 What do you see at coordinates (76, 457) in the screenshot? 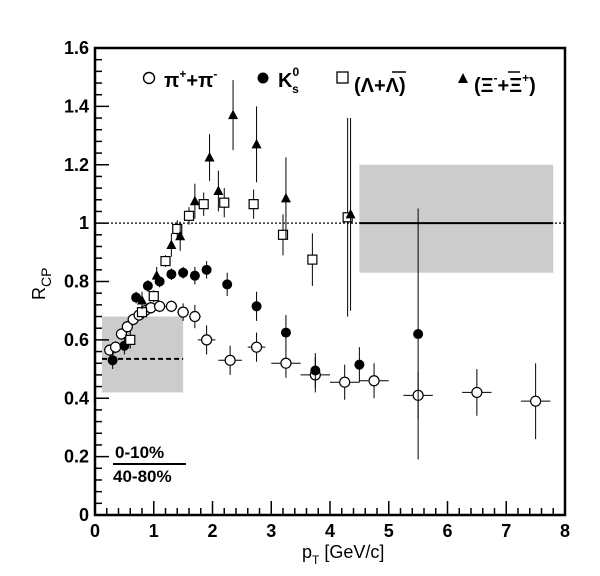
I see `y-tick-label: 0.2` at bounding box center [76, 457].